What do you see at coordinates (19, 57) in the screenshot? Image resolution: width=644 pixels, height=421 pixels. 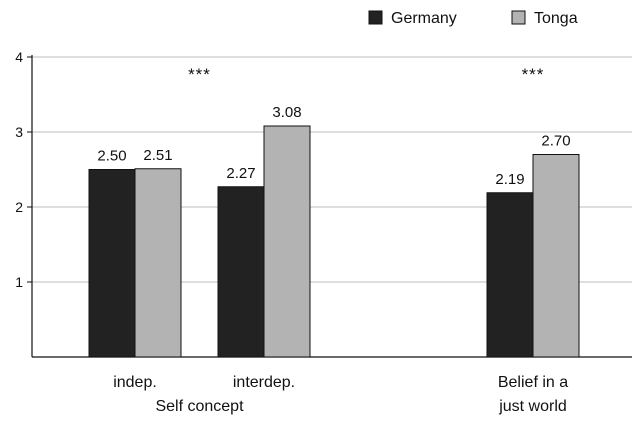 I see `y-tick-label-3: 4` at bounding box center [19, 57].